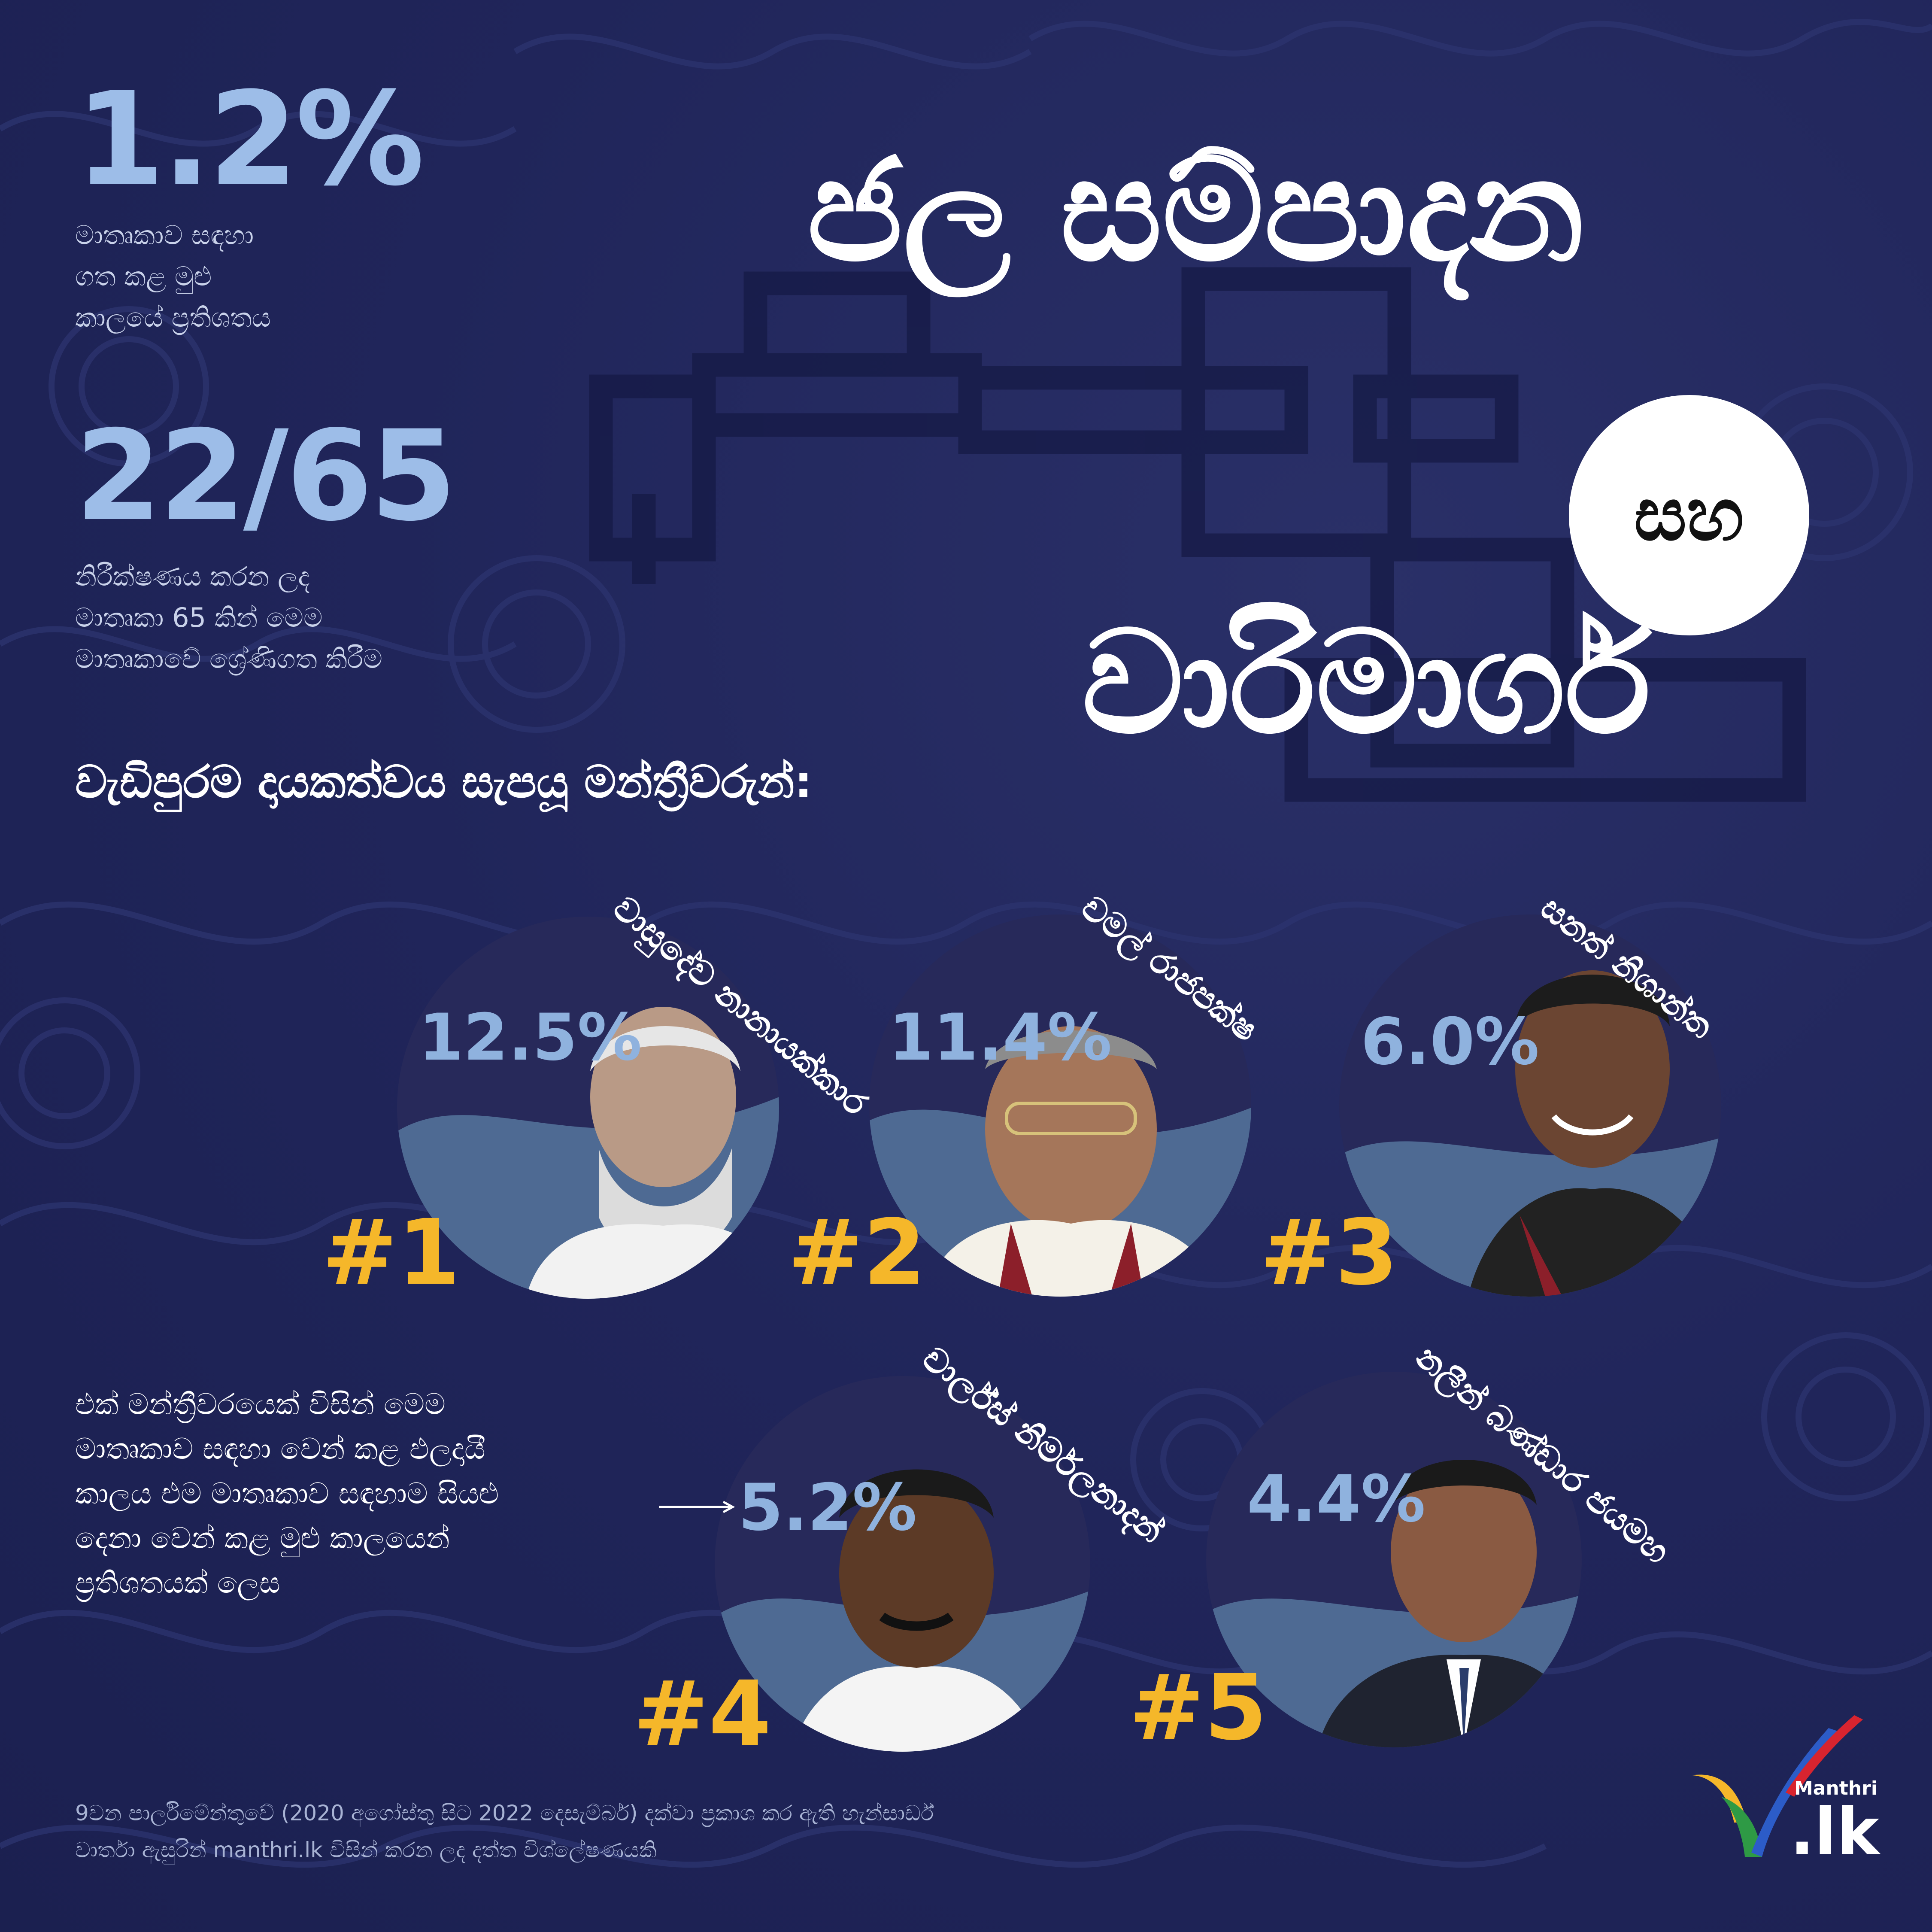 Image resolution: width=1932 pixels, height=1932 pixels. I want to click on member-percent: 5.2%, so click(827, 1507).